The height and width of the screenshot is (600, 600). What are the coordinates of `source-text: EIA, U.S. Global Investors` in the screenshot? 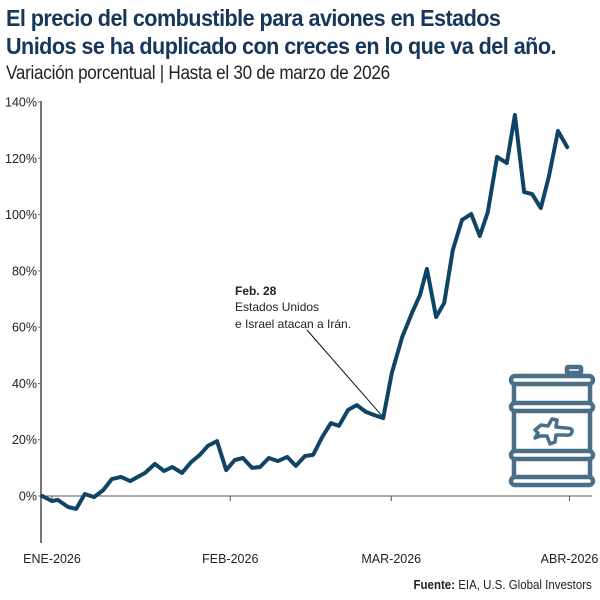 It's located at (523, 585).